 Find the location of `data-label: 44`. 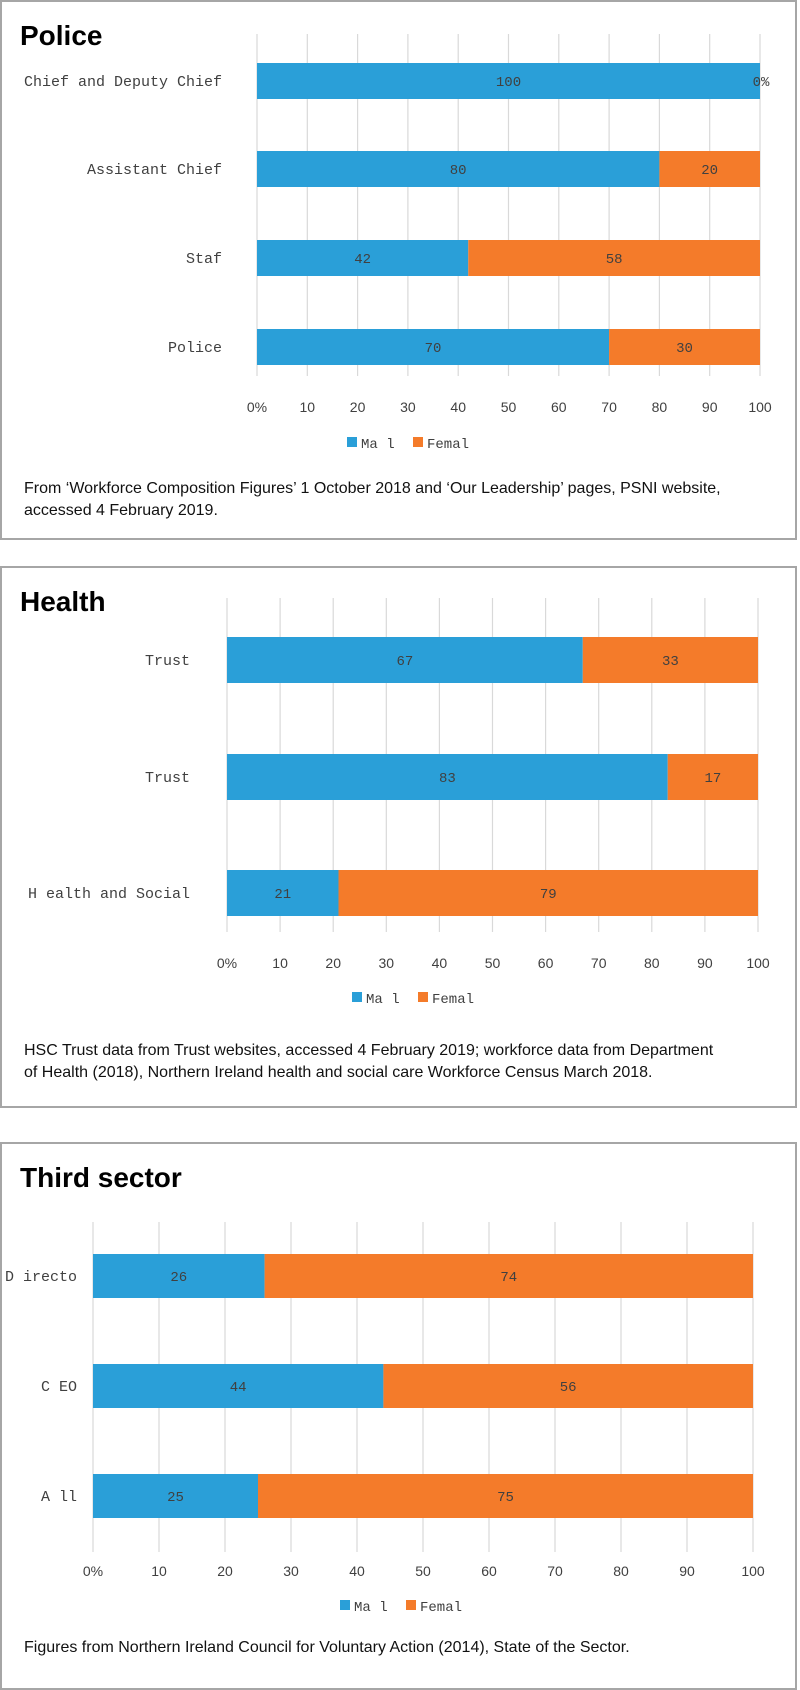

data-label: 44 is located at coordinates (238, 1388).